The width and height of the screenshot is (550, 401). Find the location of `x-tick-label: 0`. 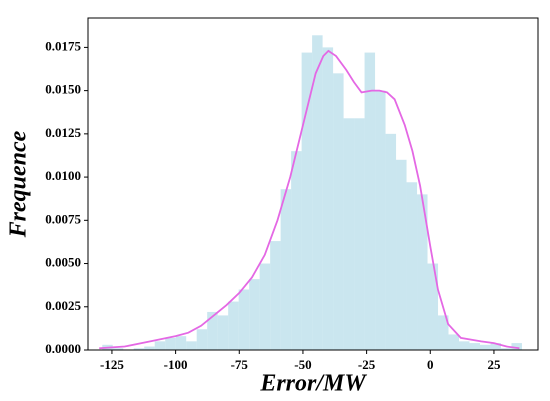

x-tick-label: 0 is located at coordinates (430, 364).